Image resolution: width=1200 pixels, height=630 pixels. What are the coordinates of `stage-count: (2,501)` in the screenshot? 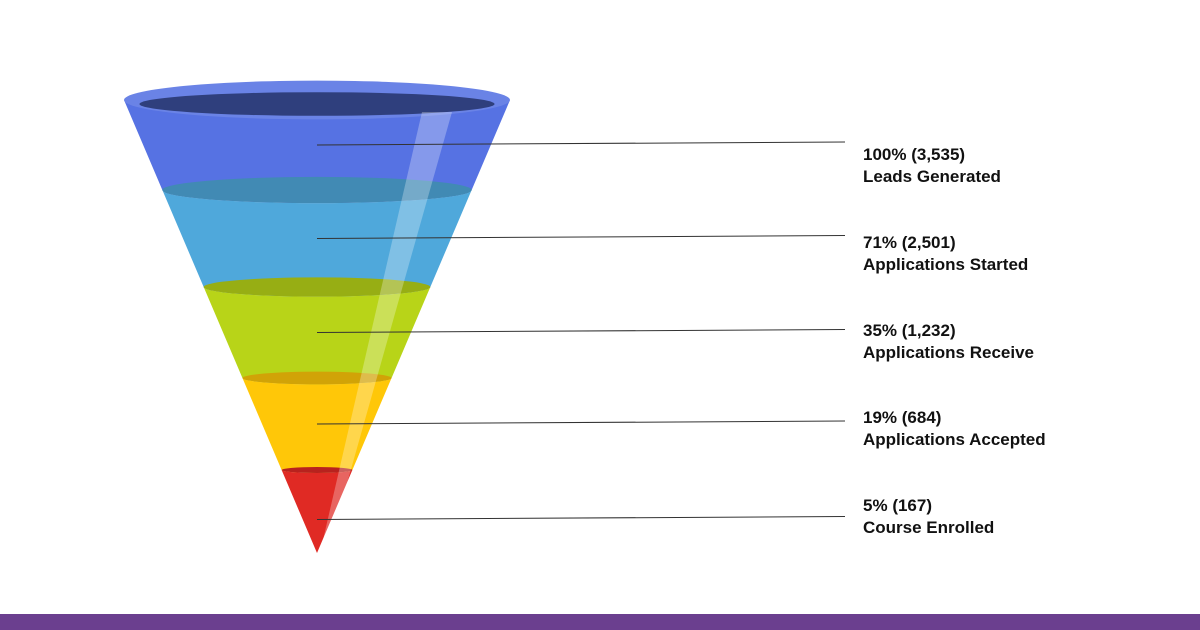 It's located at (928, 242).